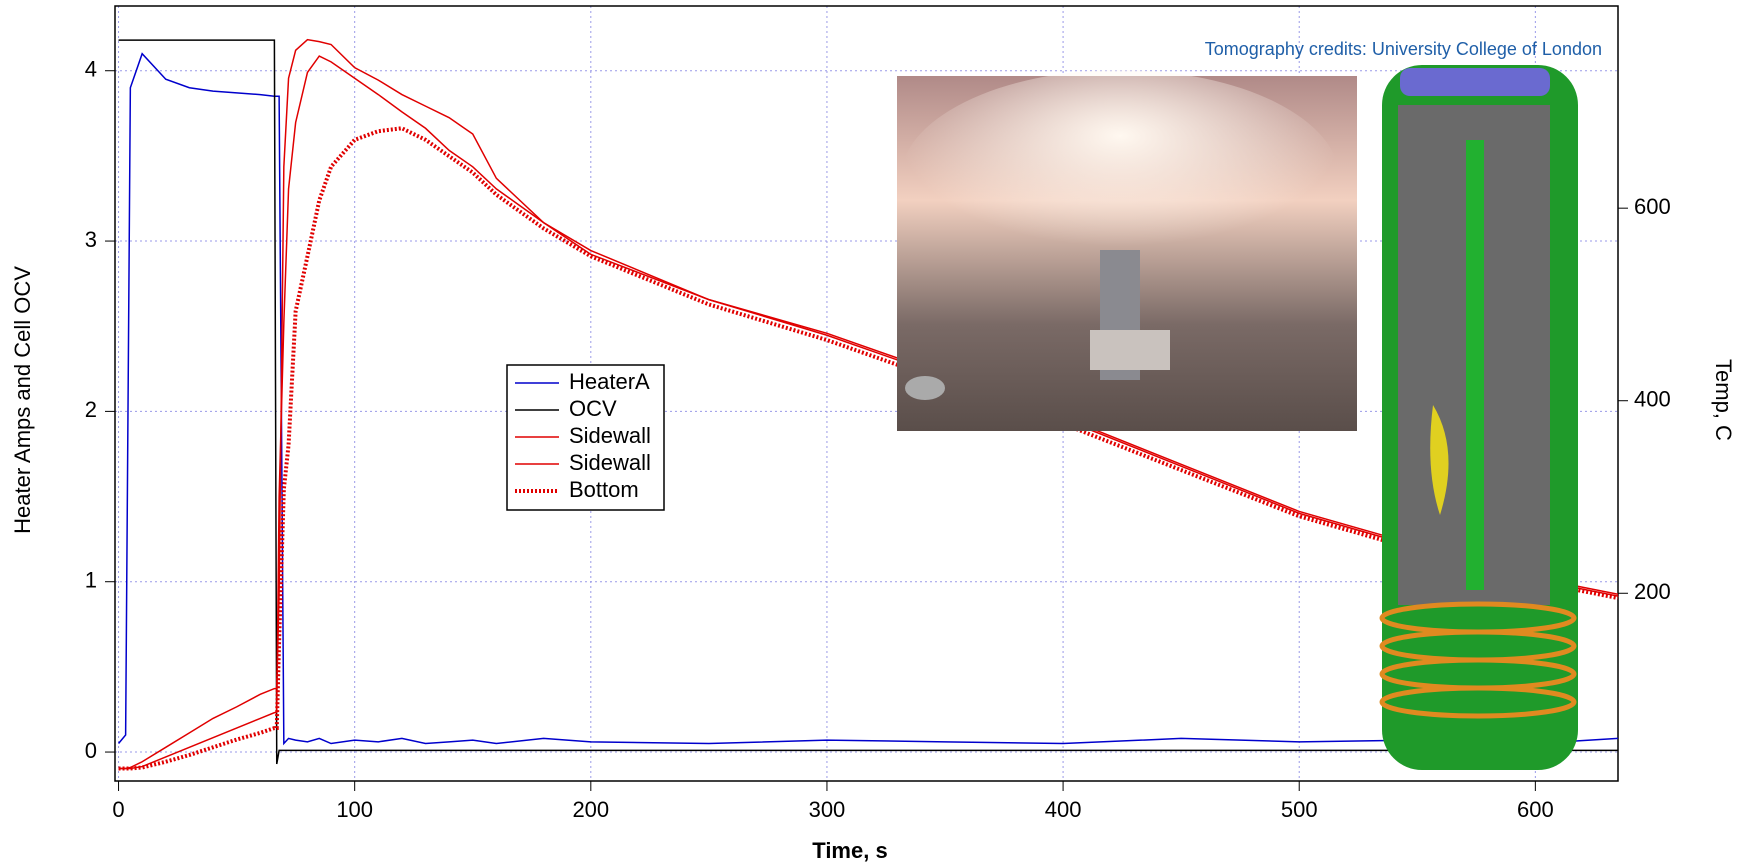  What do you see at coordinates (1535, 809) in the screenshot?
I see `x-tick-label: 600` at bounding box center [1535, 809].